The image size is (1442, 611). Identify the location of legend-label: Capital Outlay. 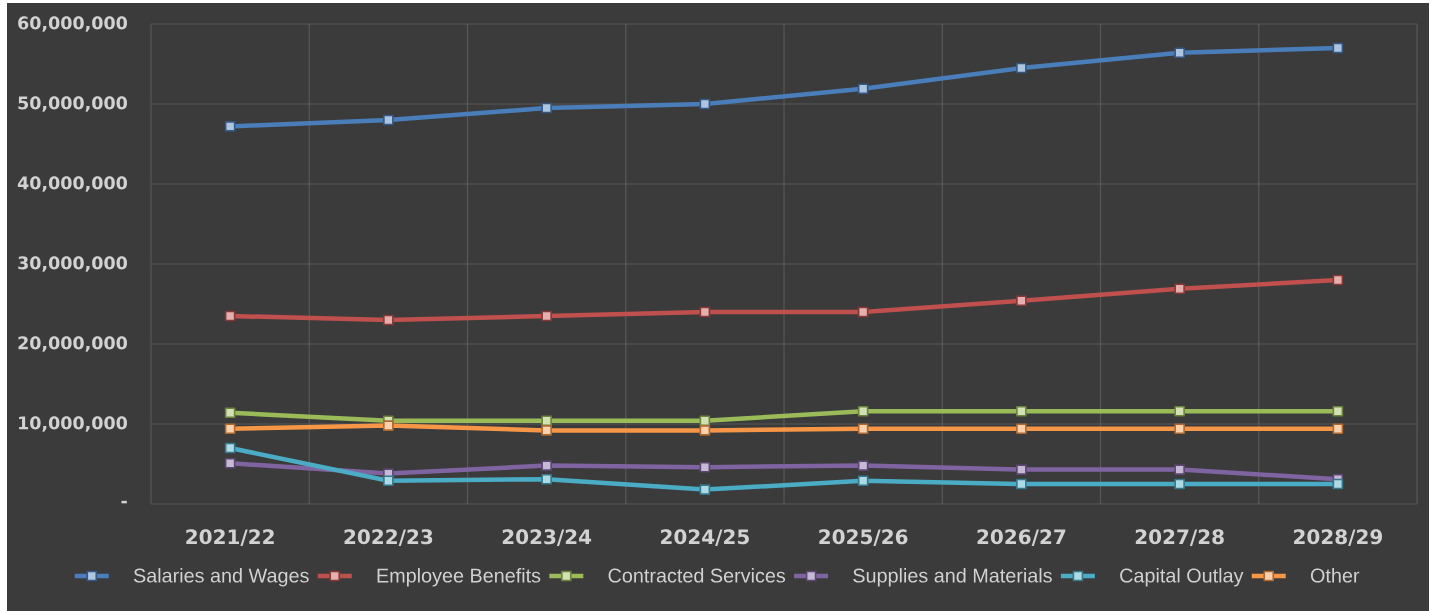
(1182, 577).